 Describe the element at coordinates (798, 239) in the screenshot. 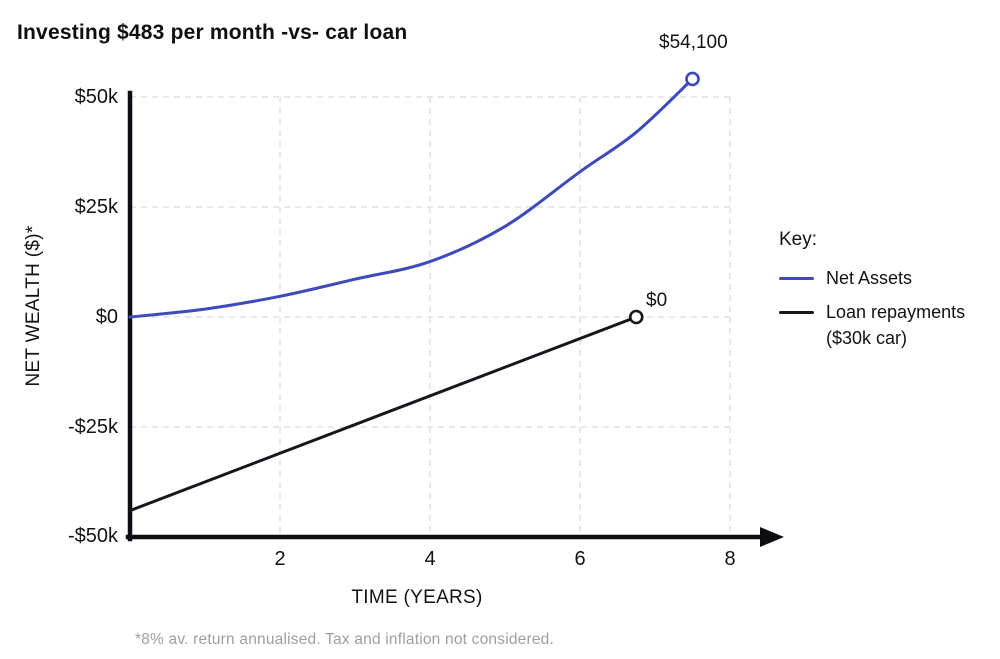

I see `legend-heading: Key:` at that location.